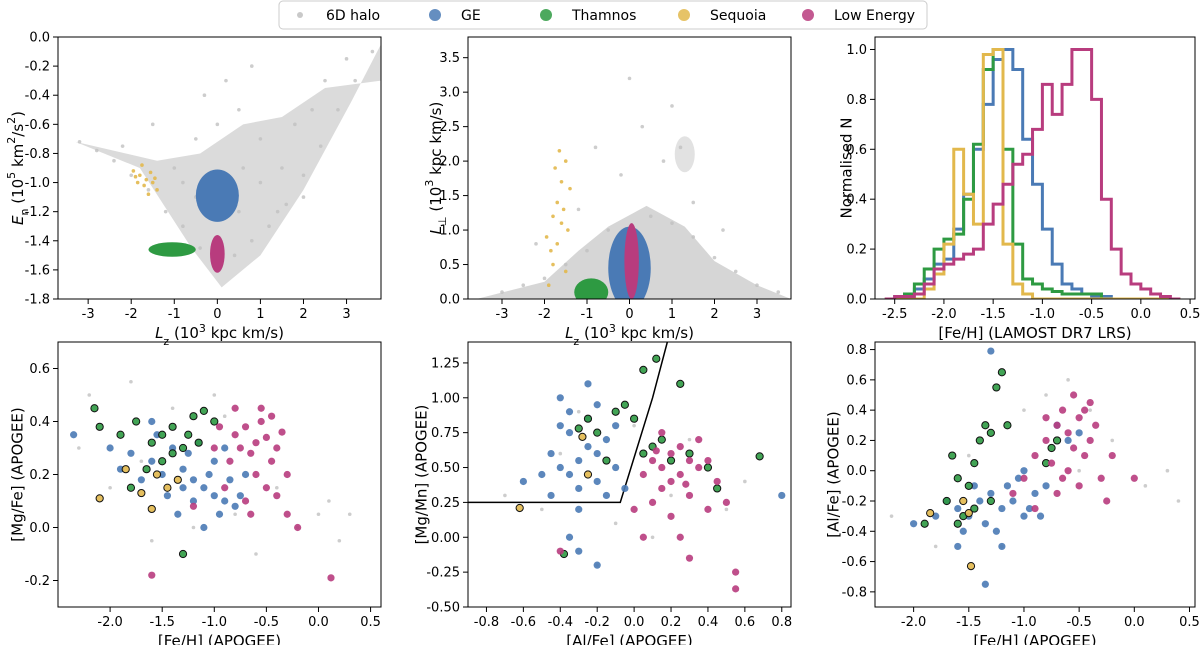 The image size is (1200, 645). I want to click on region-low-energy, so click(217, 253).